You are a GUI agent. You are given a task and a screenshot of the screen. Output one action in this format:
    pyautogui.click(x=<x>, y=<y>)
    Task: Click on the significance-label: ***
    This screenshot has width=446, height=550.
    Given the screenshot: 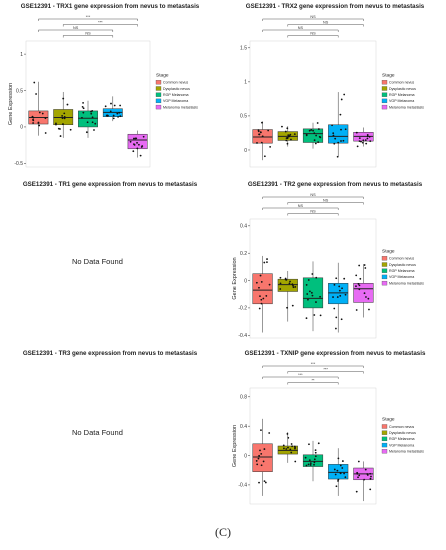 What is the action you would take?
    pyautogui.click(x=313, y=364)
    